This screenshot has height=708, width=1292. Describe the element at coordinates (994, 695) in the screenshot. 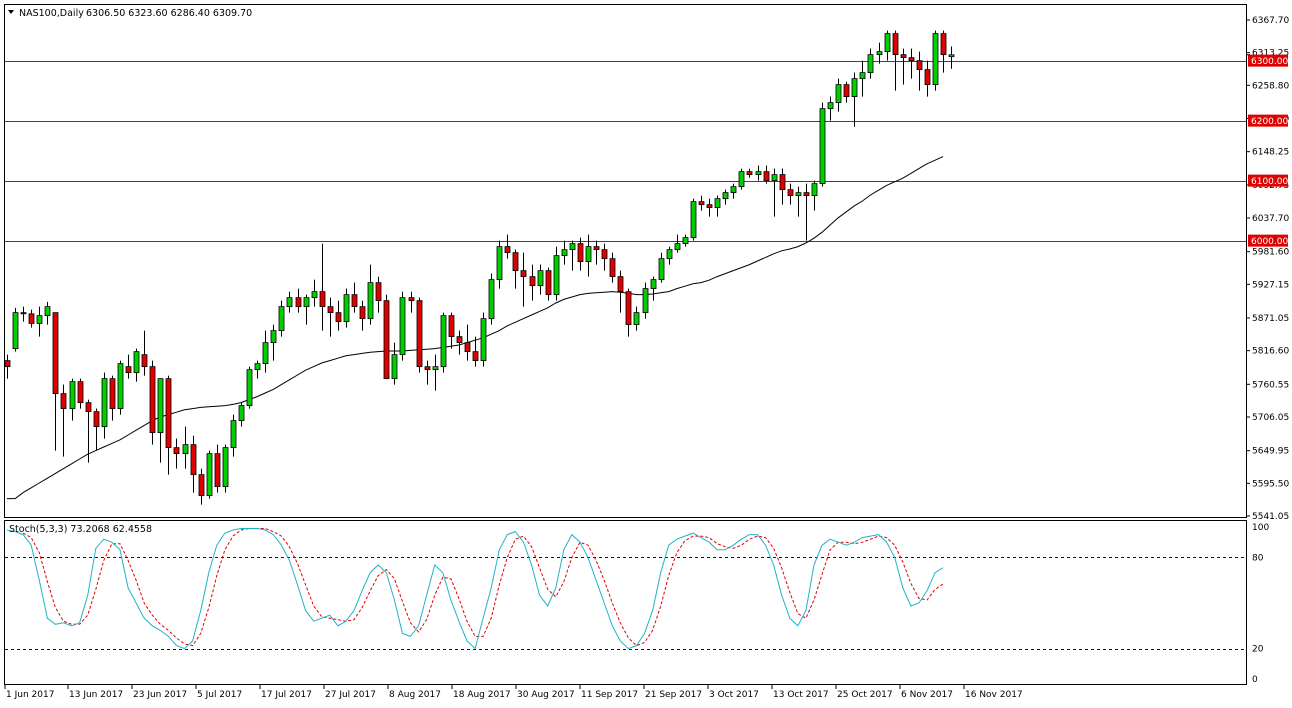

I see `time-tick-label: 16 Nov 2017` at that location.